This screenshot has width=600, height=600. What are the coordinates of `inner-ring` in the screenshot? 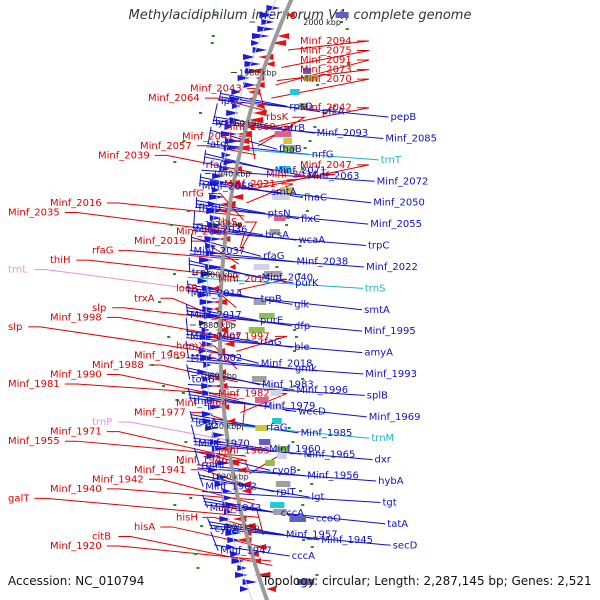 It's located at (241, 300).